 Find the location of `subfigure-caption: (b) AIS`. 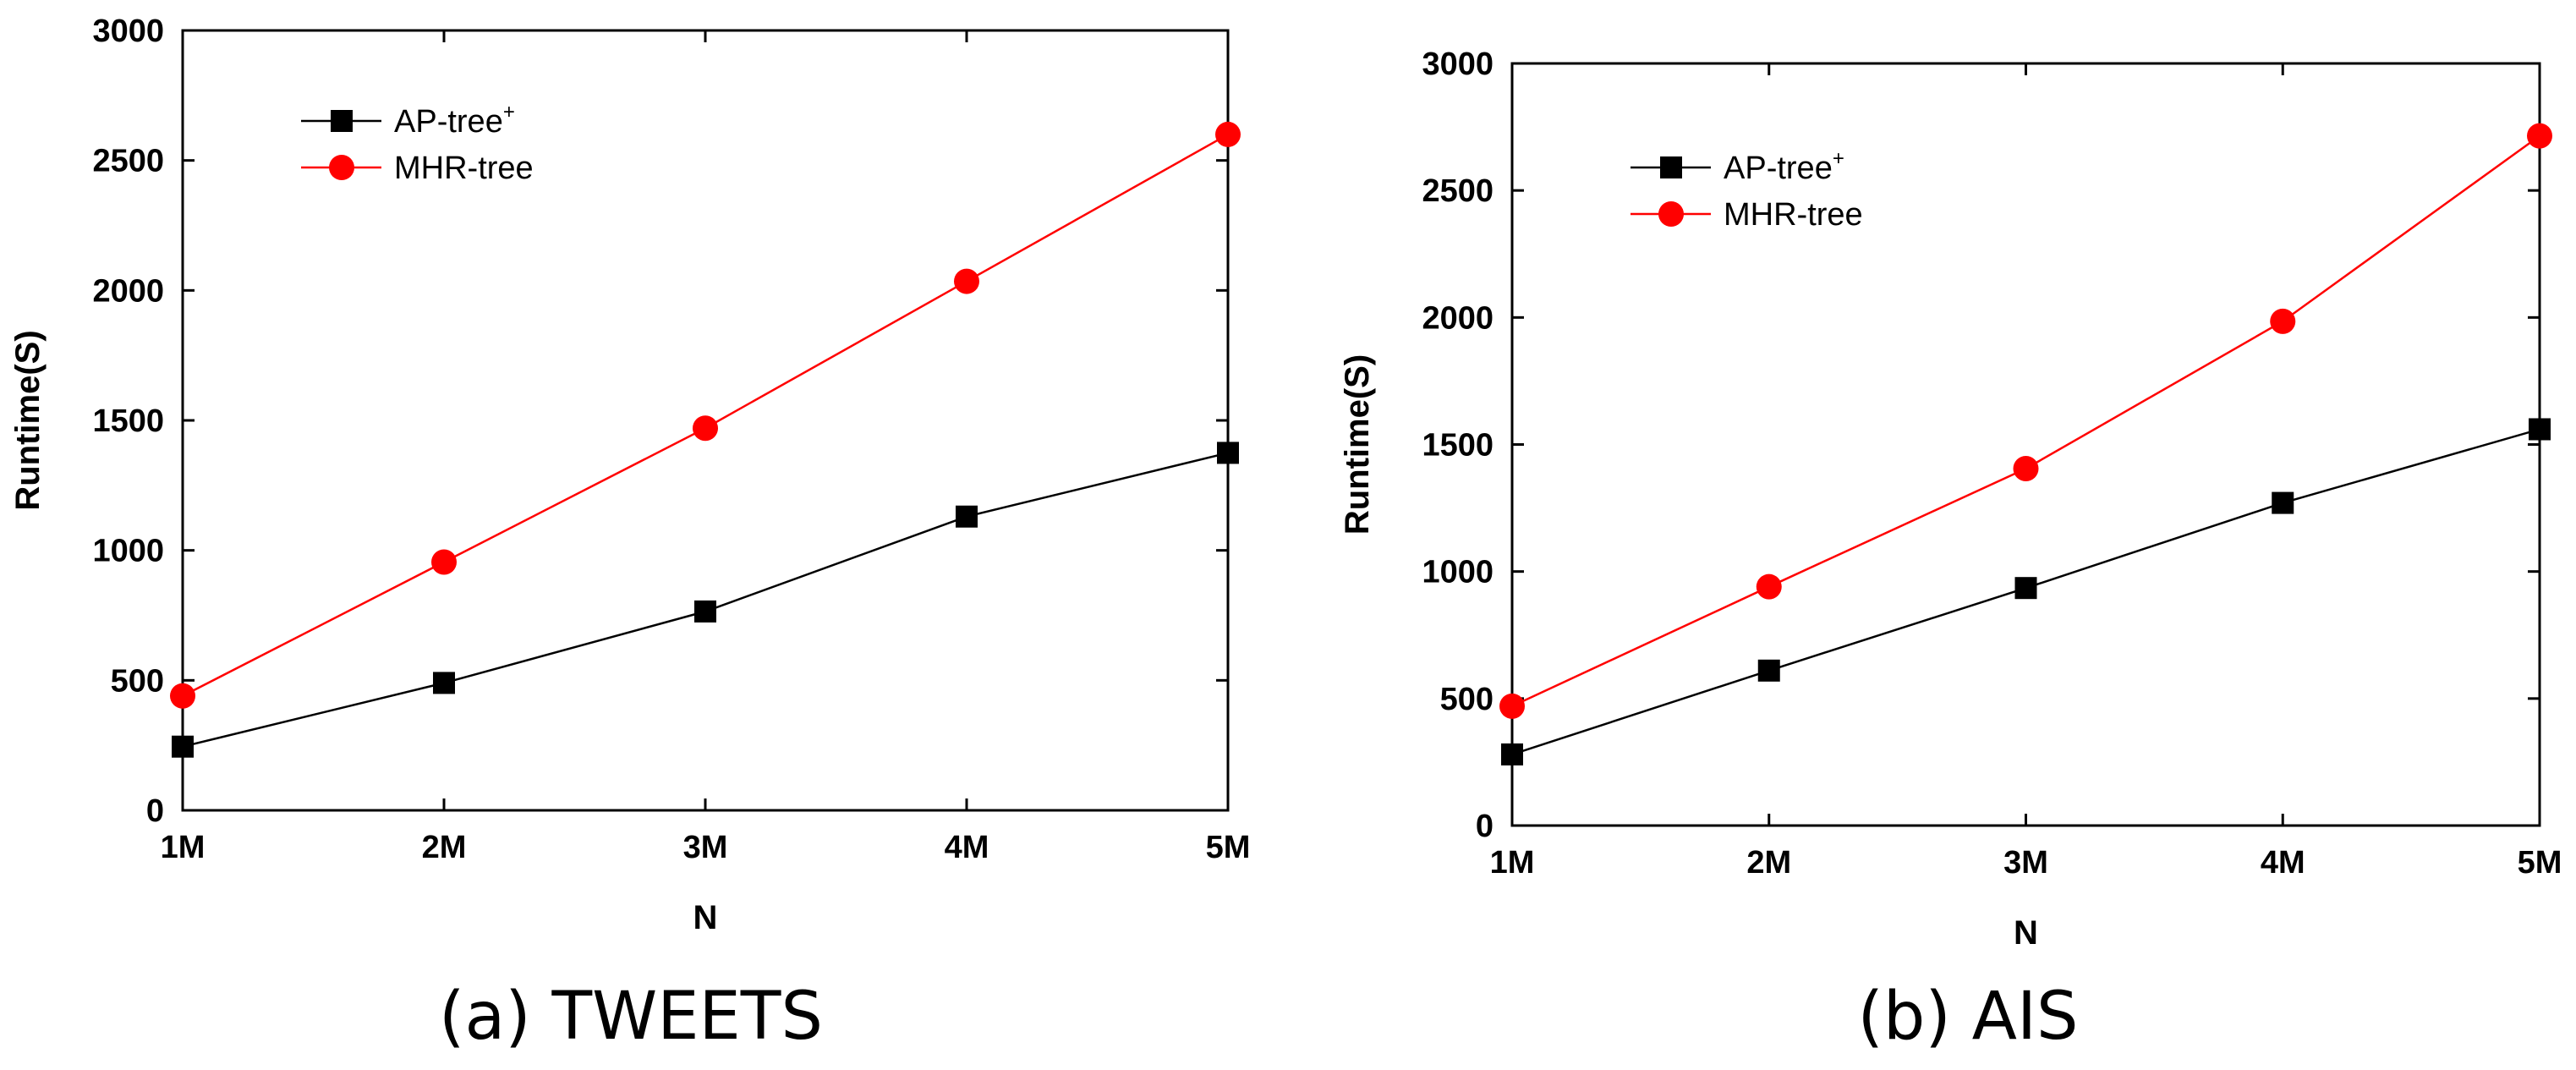

subfigure-caption: (b) AIS is located at coordinates (1967, 1017).